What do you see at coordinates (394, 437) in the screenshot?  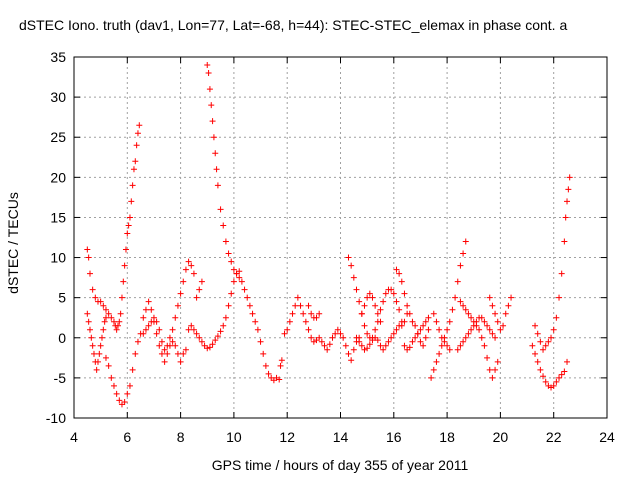 I see `x-tick-label: 16` at bounding box center [394, 437].